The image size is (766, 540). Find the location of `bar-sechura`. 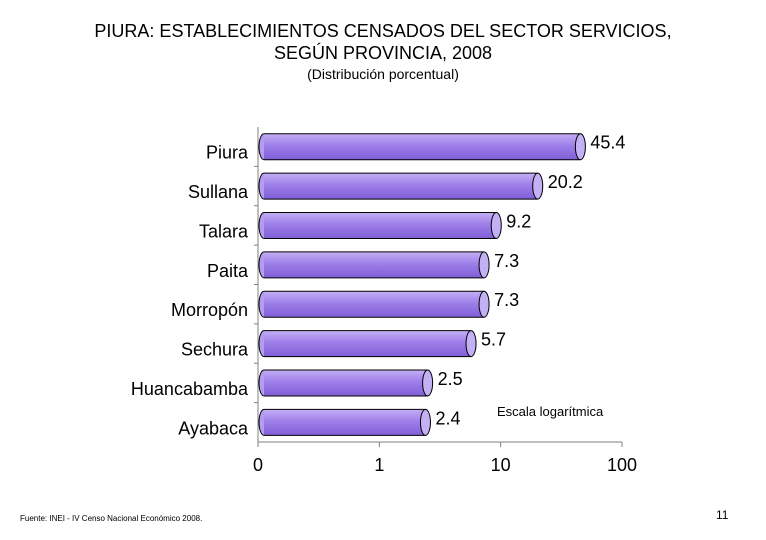

bar-sechura is located at coordinates (368, 343).